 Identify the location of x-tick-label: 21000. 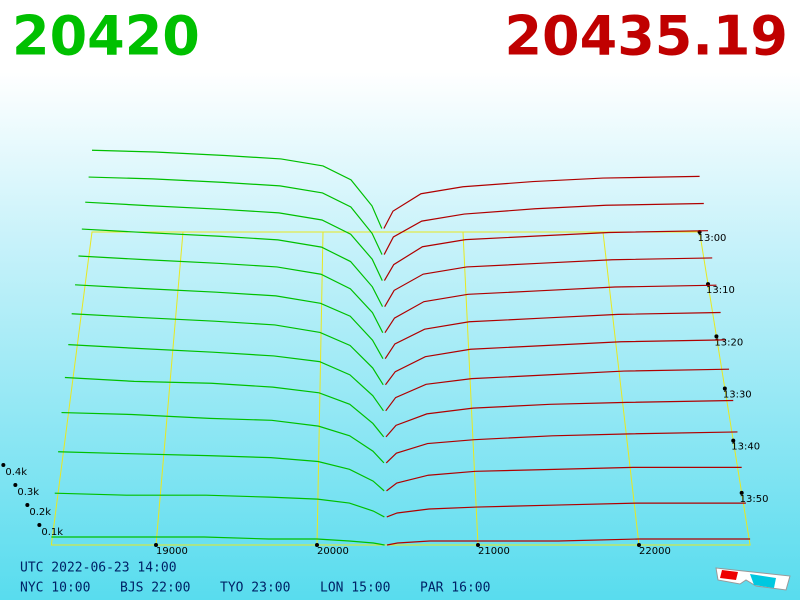
(494, 551).